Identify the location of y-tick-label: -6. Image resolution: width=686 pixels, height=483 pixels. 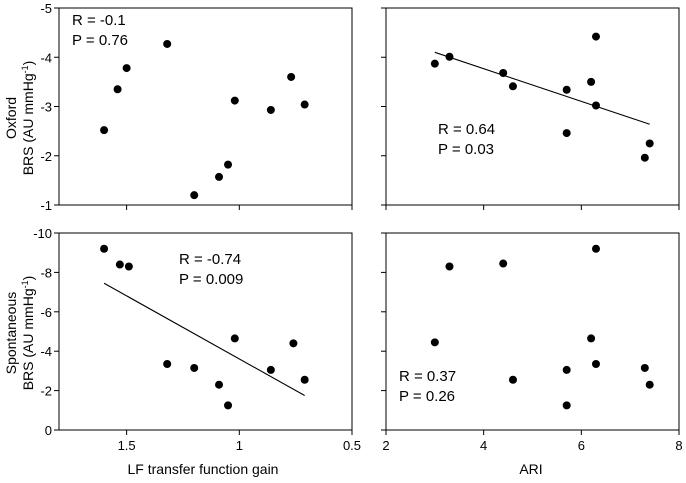
(46, 312).